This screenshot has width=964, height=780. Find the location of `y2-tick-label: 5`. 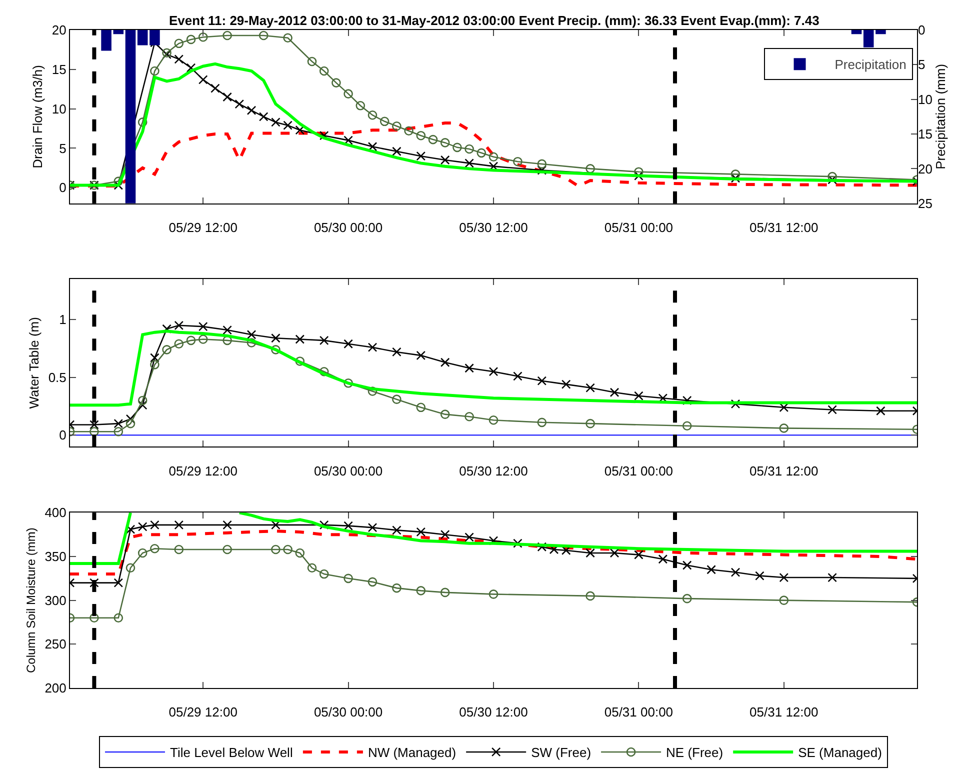

y2-tick-label: 5 is located at coordinates (922, 64).